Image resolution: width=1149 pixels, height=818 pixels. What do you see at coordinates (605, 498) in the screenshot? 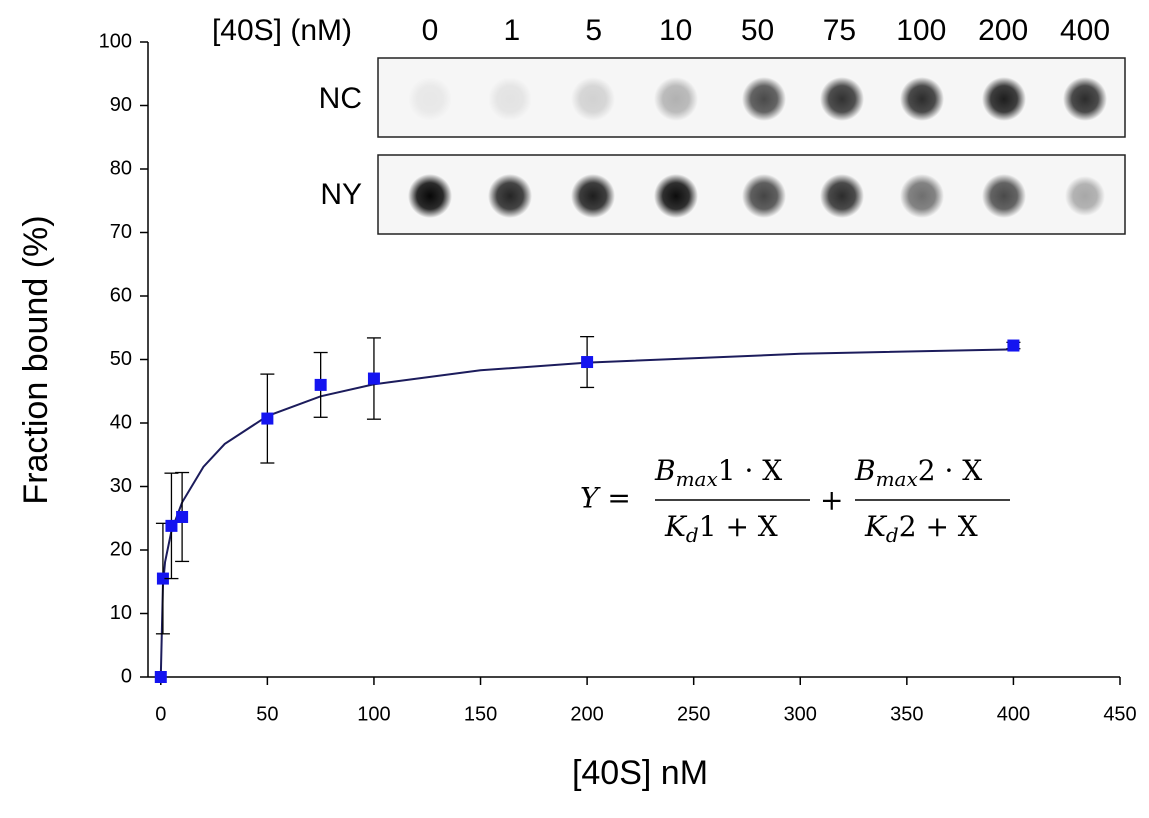
I see `equation-lhs: Y =` at bounding box center [605, 498].